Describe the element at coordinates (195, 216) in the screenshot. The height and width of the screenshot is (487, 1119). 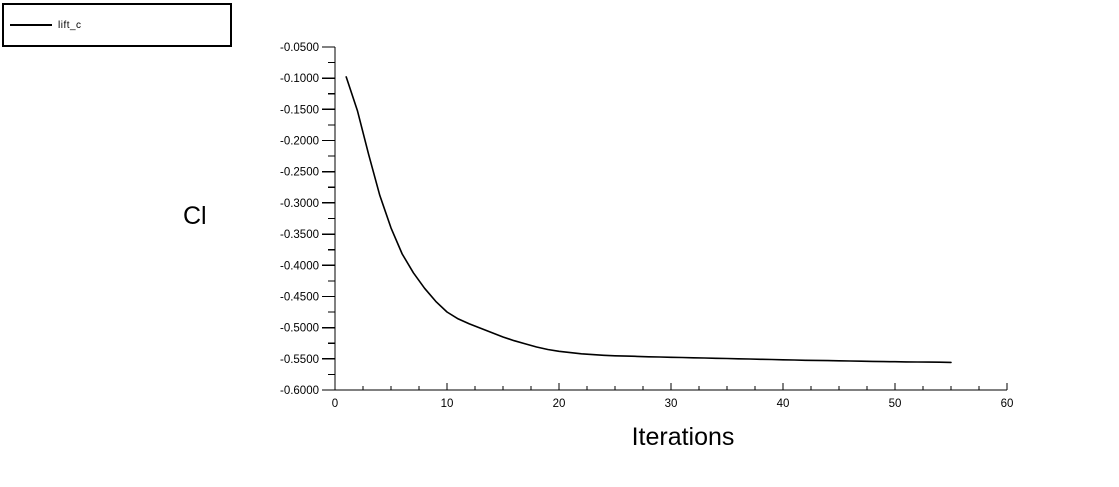
I see `y-axis-title: Cl` at that location.